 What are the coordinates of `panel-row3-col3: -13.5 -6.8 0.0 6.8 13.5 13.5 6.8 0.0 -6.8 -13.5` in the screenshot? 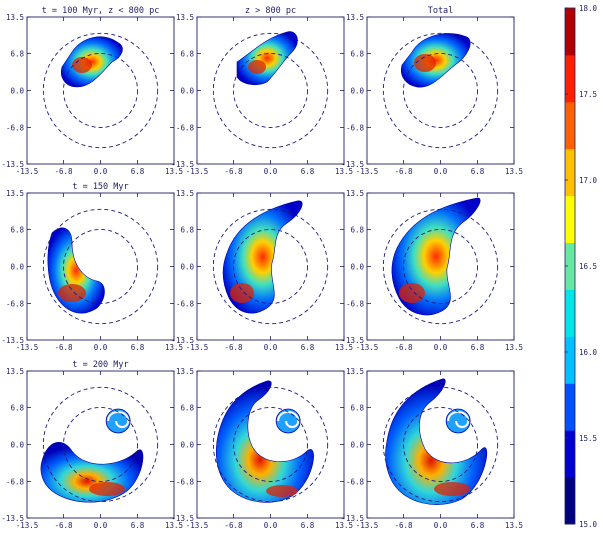 It's located at (432, 448).